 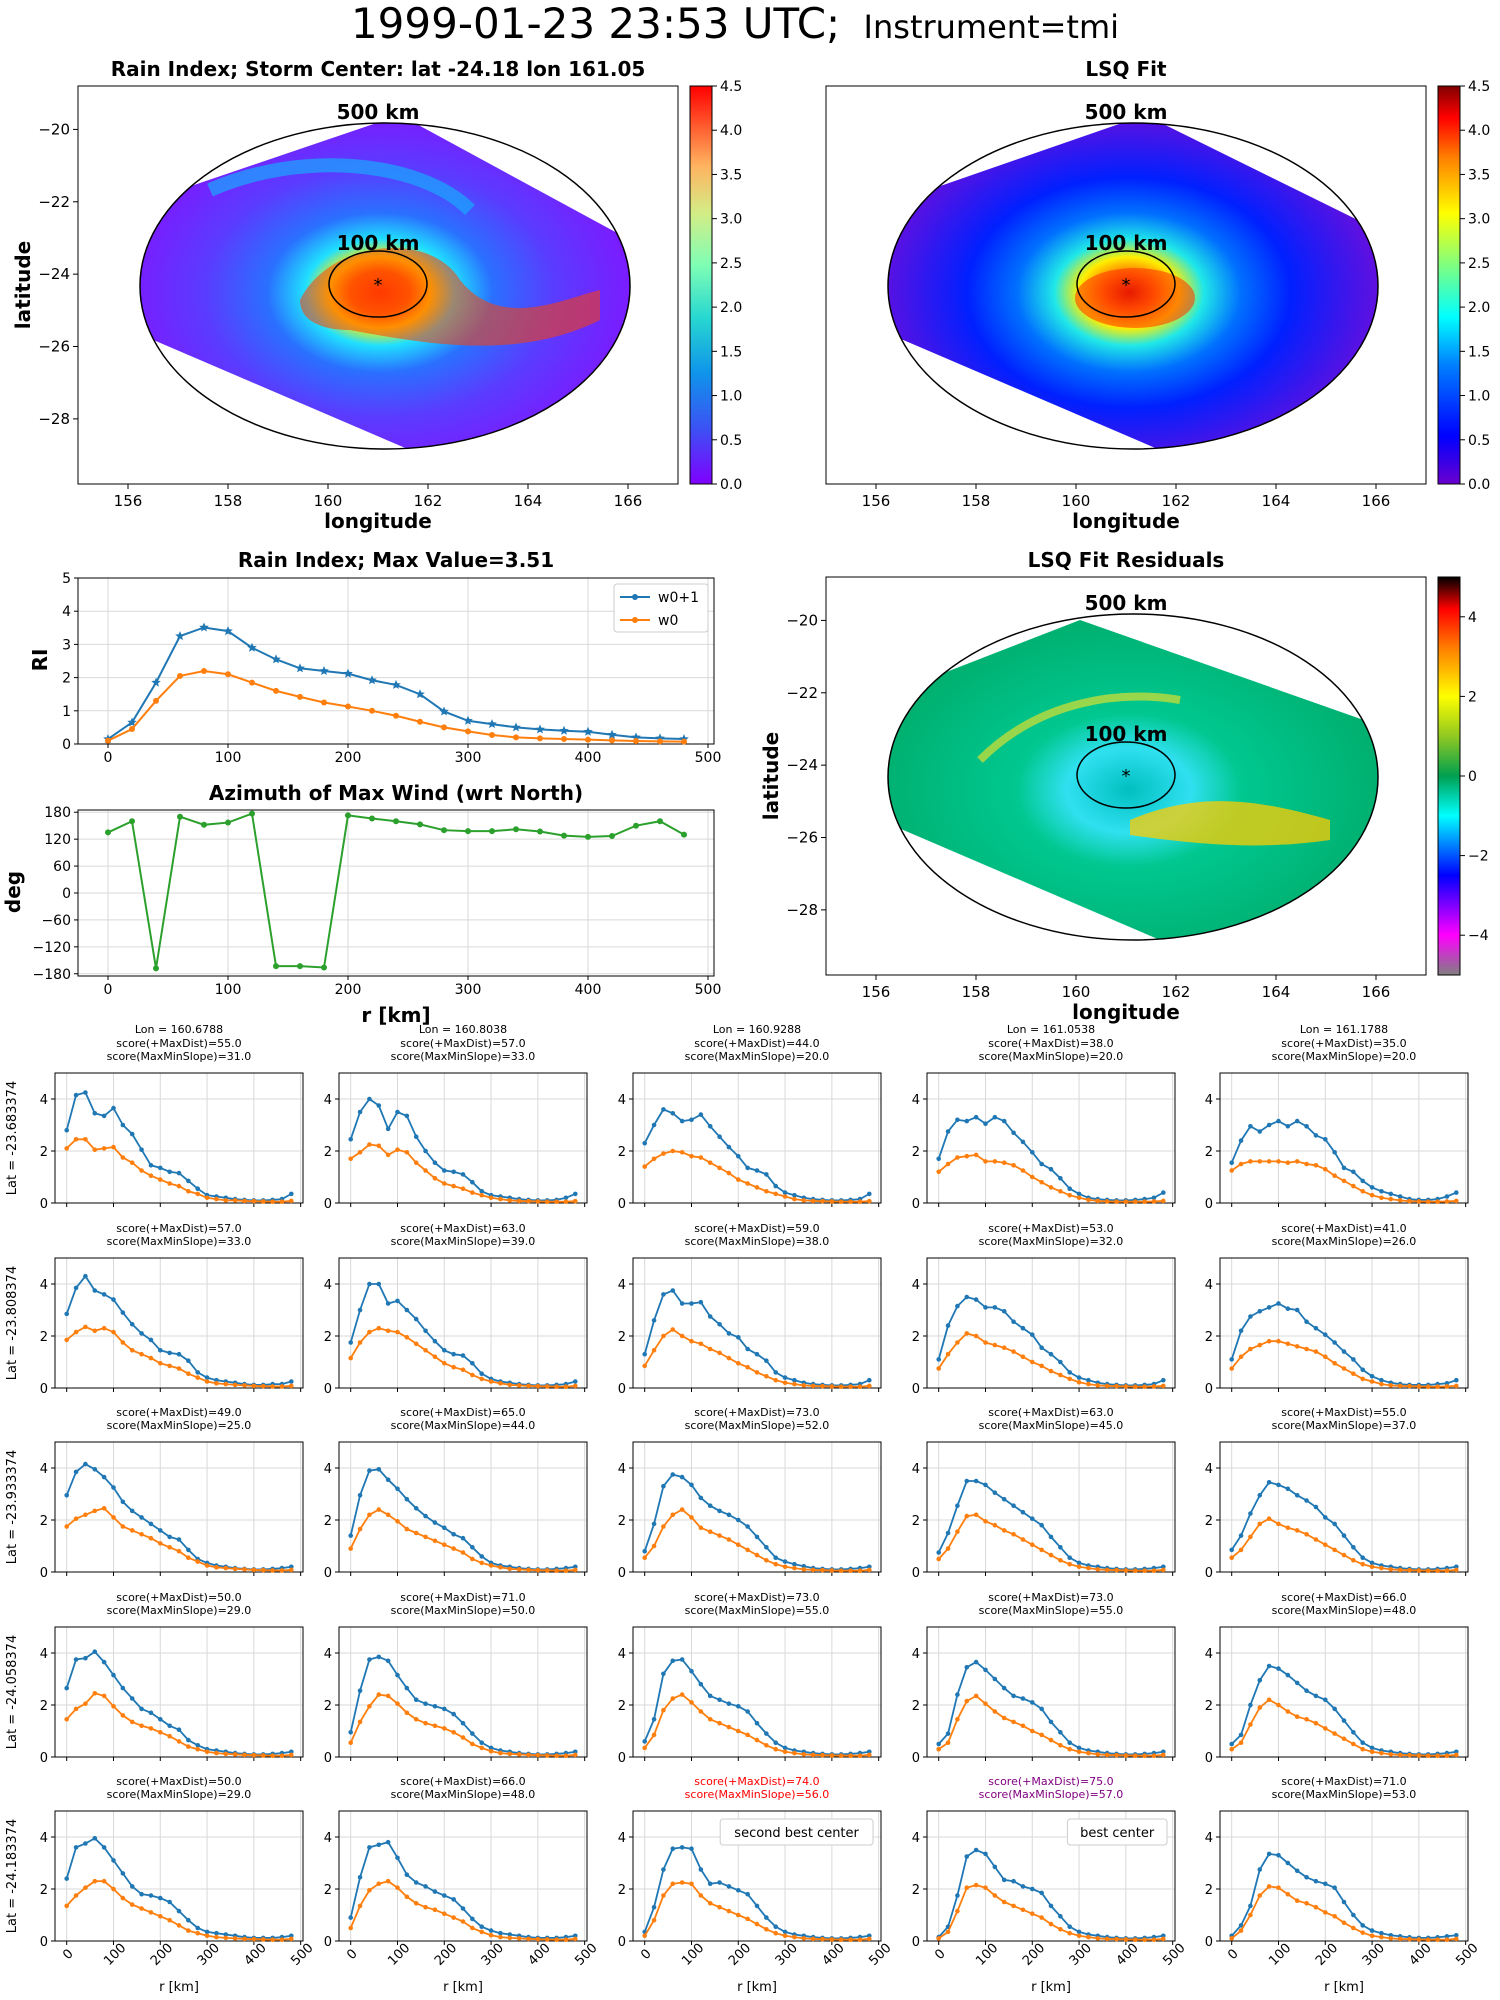 What do you see at coordinates (876, 992) in the screenshot?
I see `tick-label: 156` at bounding box center [876, 992].